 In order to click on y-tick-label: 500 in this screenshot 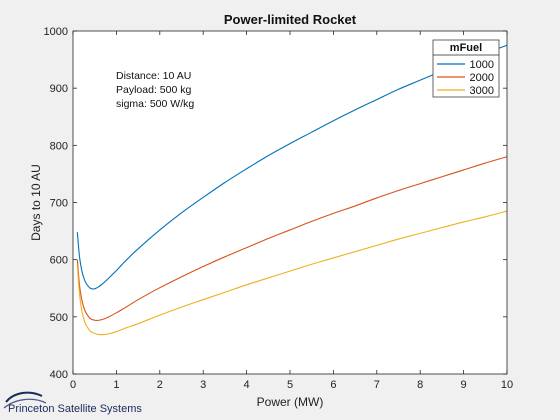, I will do `click(59, 318)`.